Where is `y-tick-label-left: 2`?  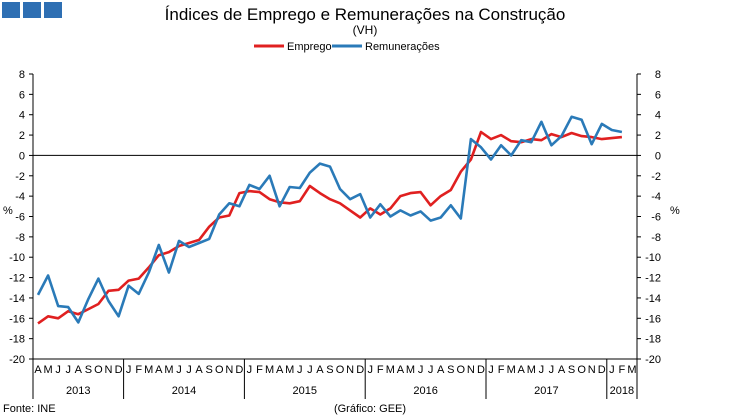 y-tick-label-left: 2 is located at coordinates (22, 136).